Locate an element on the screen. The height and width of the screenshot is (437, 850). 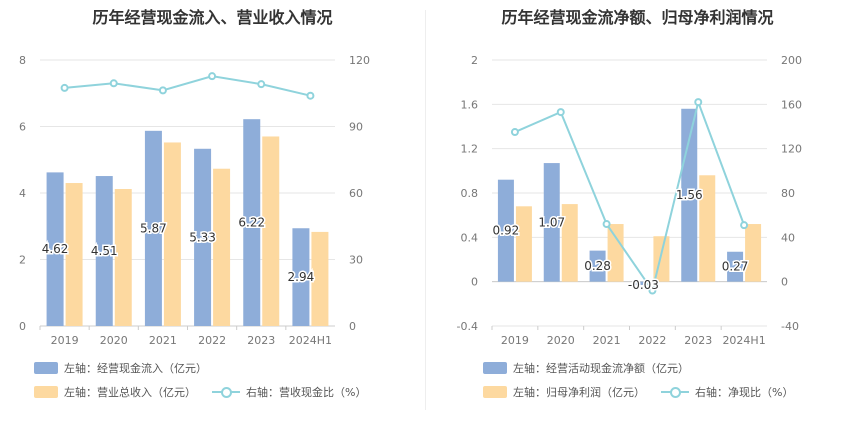
legend-row-1: 左轴：经营活动现金流净额（亿元） is located at coordinates (594, 368).